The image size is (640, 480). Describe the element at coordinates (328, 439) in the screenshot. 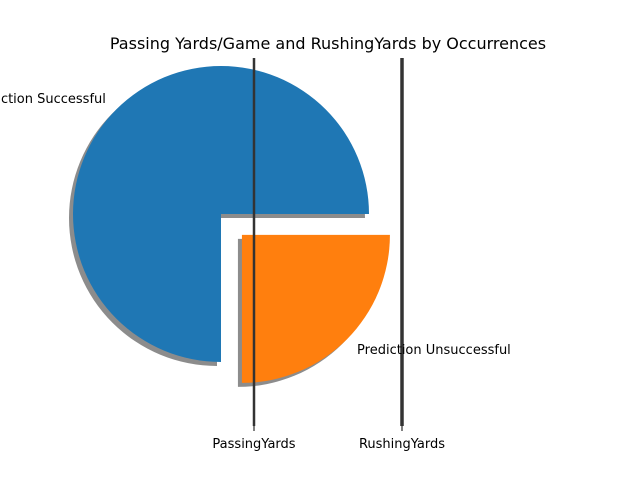

I see `x-ticks: PassingYards RushingYards` at that location.